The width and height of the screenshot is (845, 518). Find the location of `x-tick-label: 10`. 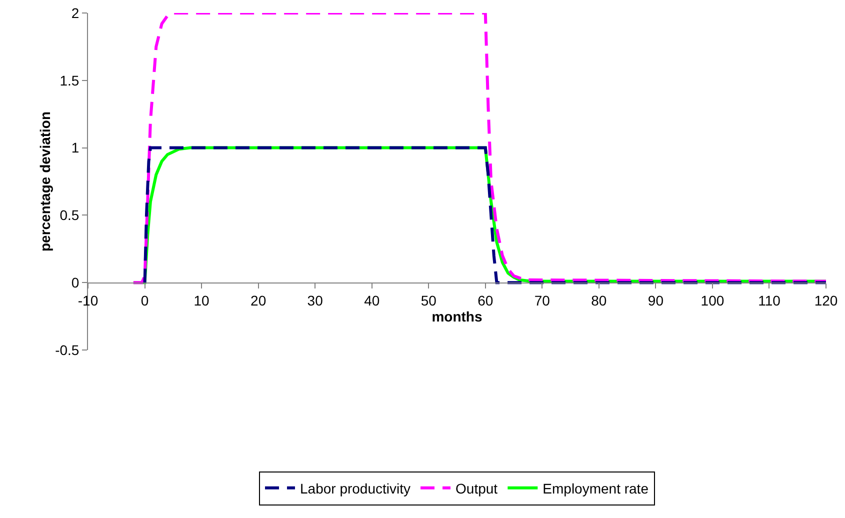

x-tick-label: 10 is located at coordinates (202, 300).